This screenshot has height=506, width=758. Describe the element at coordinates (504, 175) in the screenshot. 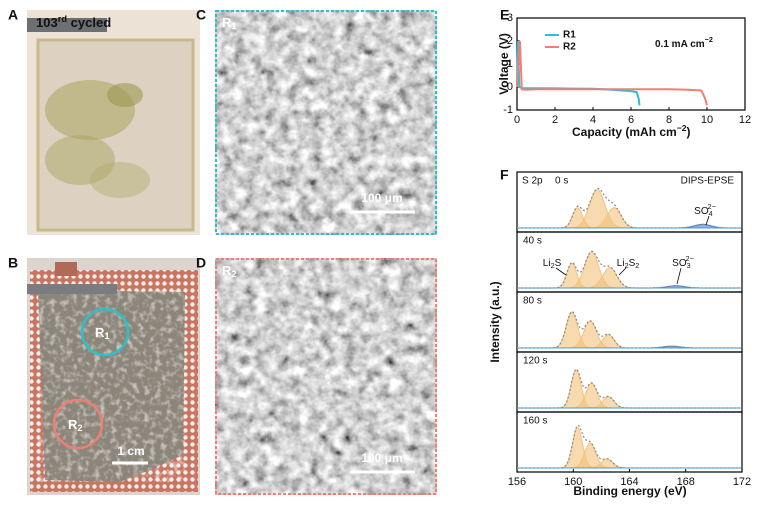

I see `panel-letter: F` at that location.